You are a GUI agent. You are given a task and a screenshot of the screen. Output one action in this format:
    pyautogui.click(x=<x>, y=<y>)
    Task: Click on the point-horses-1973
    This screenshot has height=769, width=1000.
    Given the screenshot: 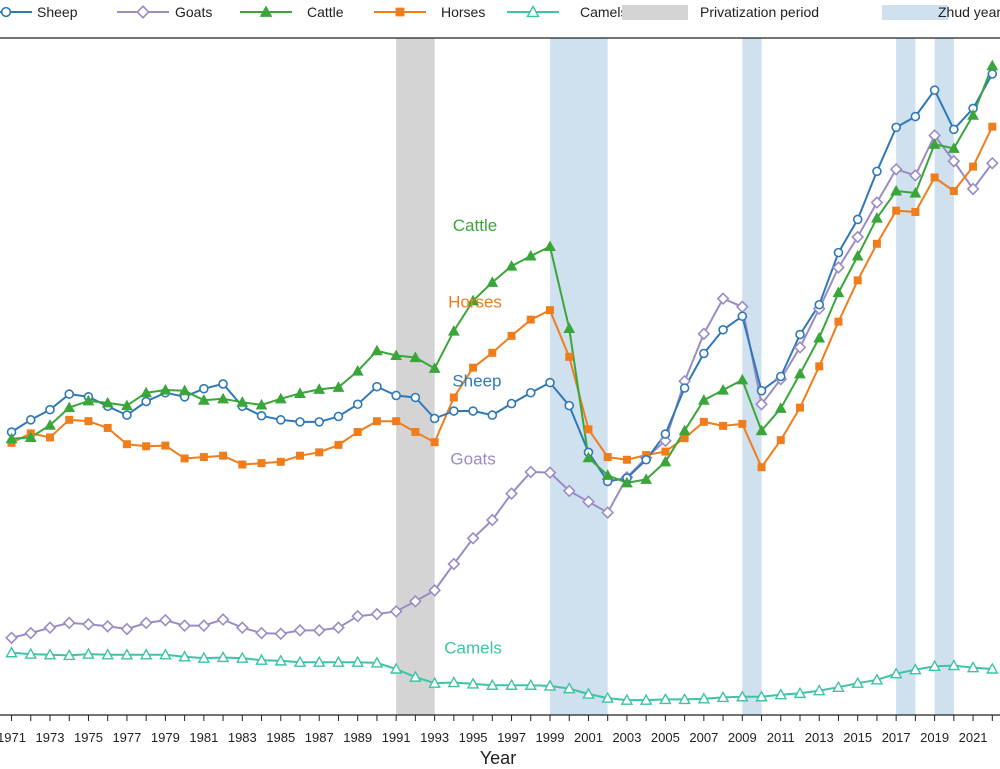 What is the action you would take?
    pyautogui.click(x=50, y=437)
    